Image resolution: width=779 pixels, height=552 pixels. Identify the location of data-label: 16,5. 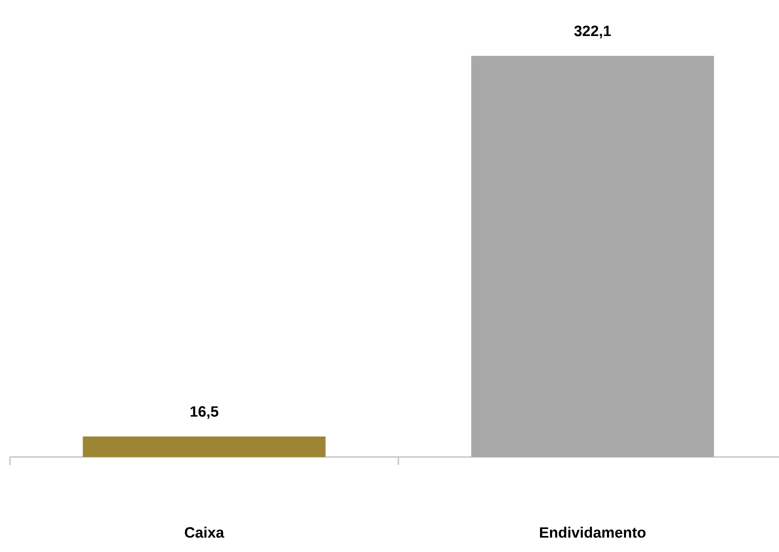
(204, 412).